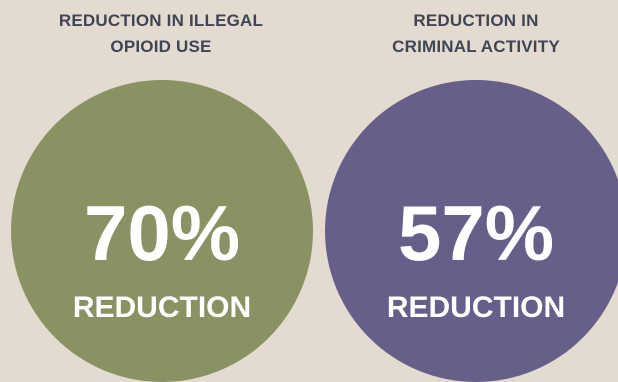 This screenshot has height=382, width=618. I want to click on right-percentage: 57%, so click(476, 233).